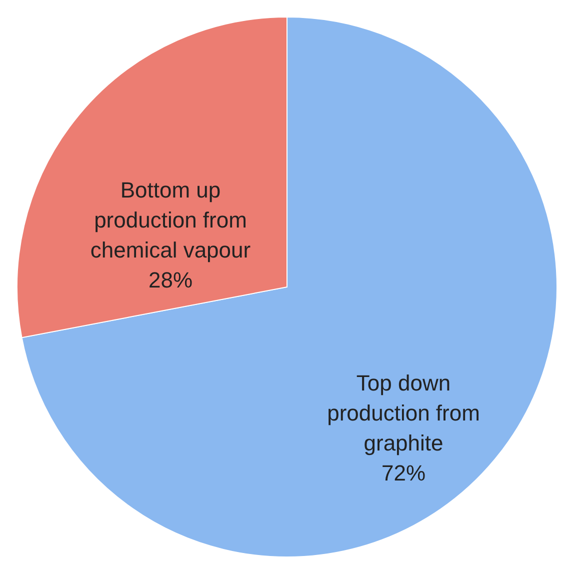  Describe the element at coordinates (403, 473) in the screenshot. I see `data-label: 72%` at that location.